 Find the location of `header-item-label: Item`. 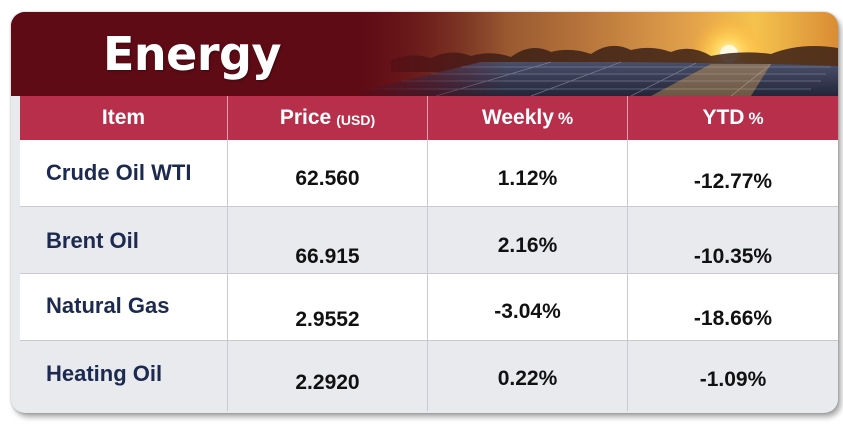

header-item-label: Item is located at coordinates (123, 117).